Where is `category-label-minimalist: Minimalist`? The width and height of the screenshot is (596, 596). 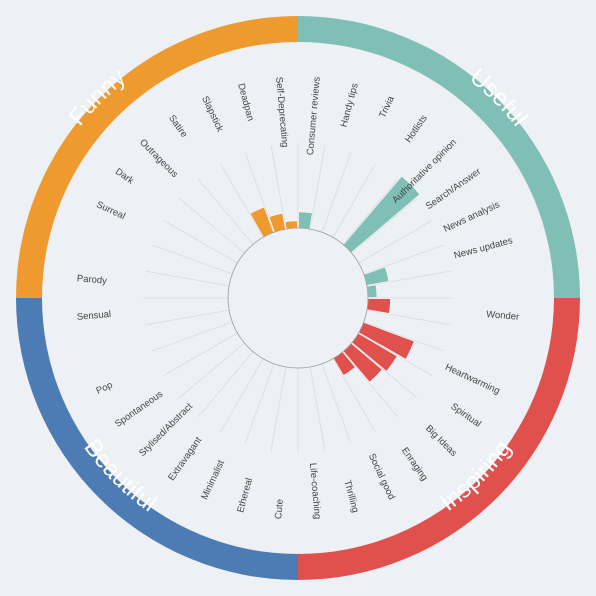
category-label-minimalist: Minimalist is located at coordinates (213, 479).